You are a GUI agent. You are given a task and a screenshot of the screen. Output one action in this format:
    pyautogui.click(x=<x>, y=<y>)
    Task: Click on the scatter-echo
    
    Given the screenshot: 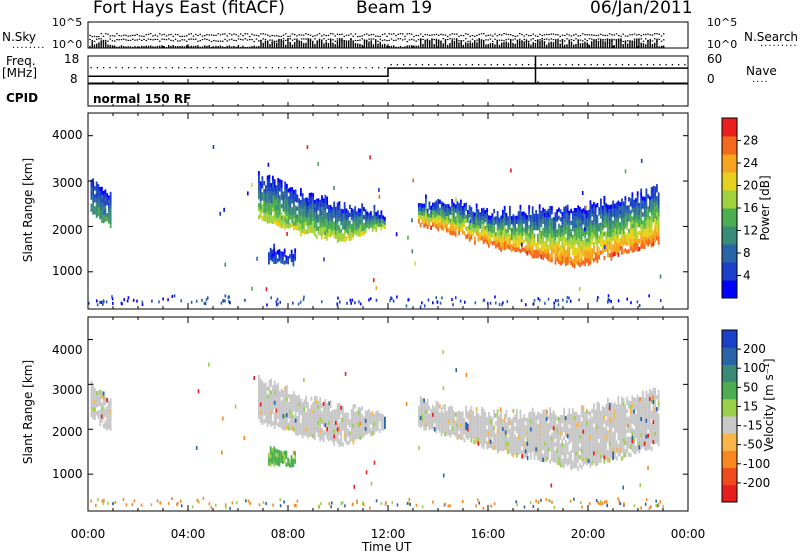 What is the action you would take?
    pyautogui.click(x=641, y=160)
    